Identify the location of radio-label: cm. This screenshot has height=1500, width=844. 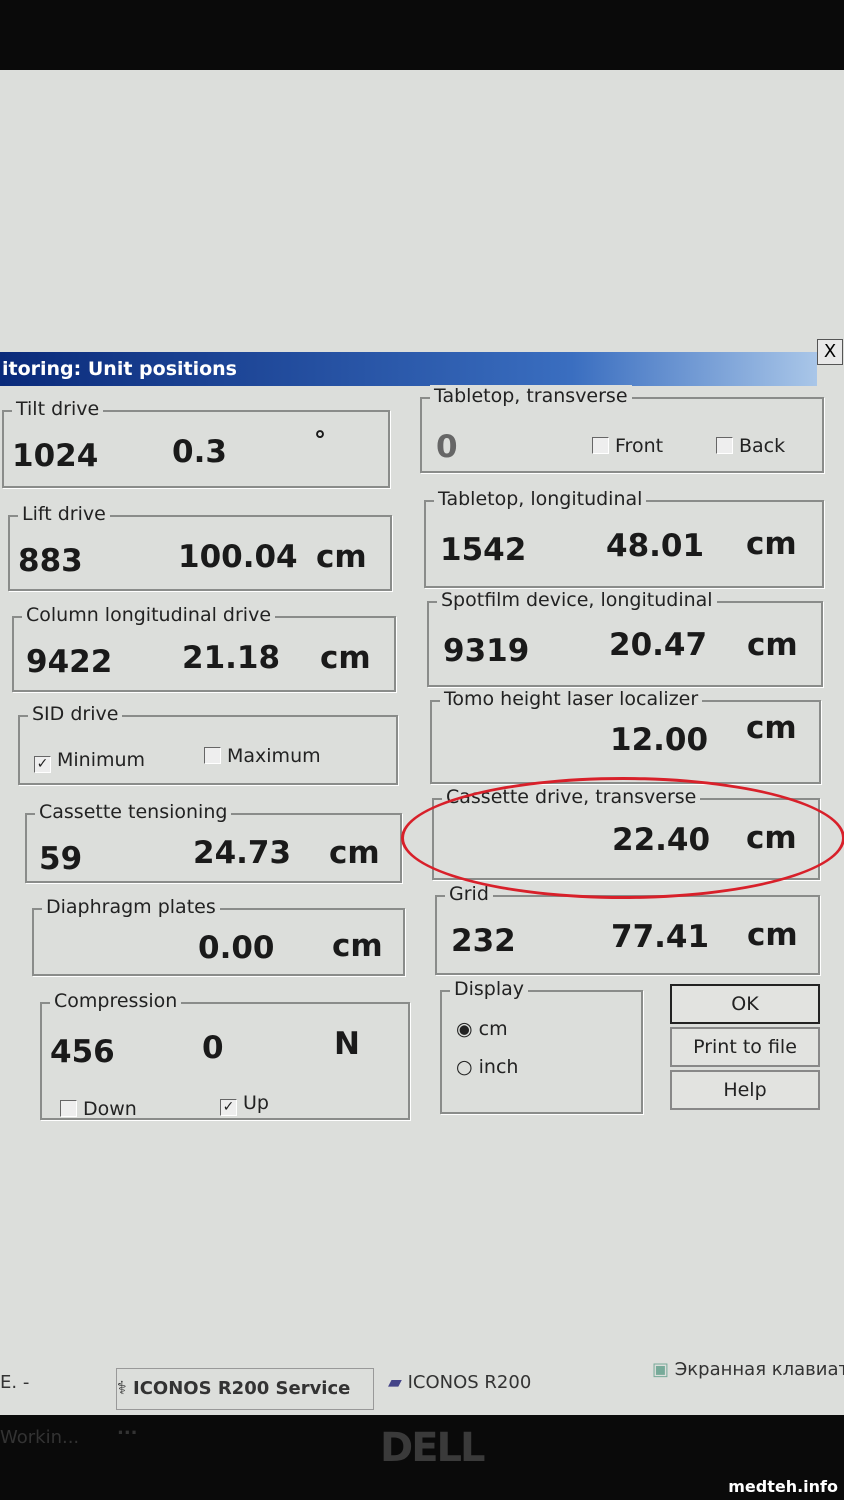
(493, 1029).